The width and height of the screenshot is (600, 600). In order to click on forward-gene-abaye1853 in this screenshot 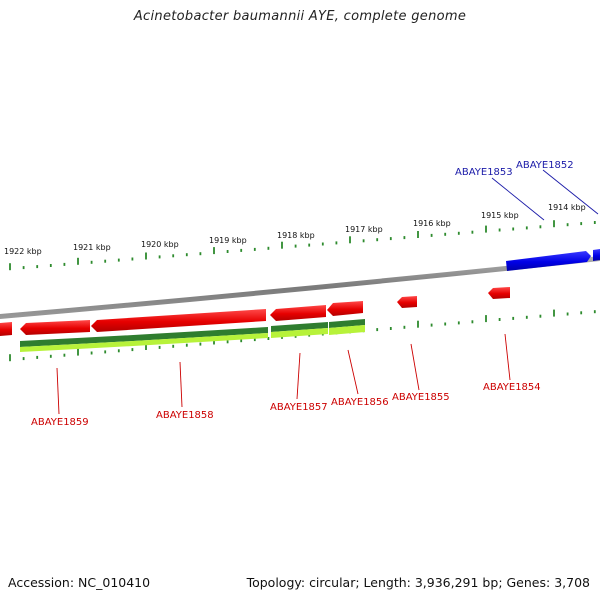, I will do `click(548, 261)`.